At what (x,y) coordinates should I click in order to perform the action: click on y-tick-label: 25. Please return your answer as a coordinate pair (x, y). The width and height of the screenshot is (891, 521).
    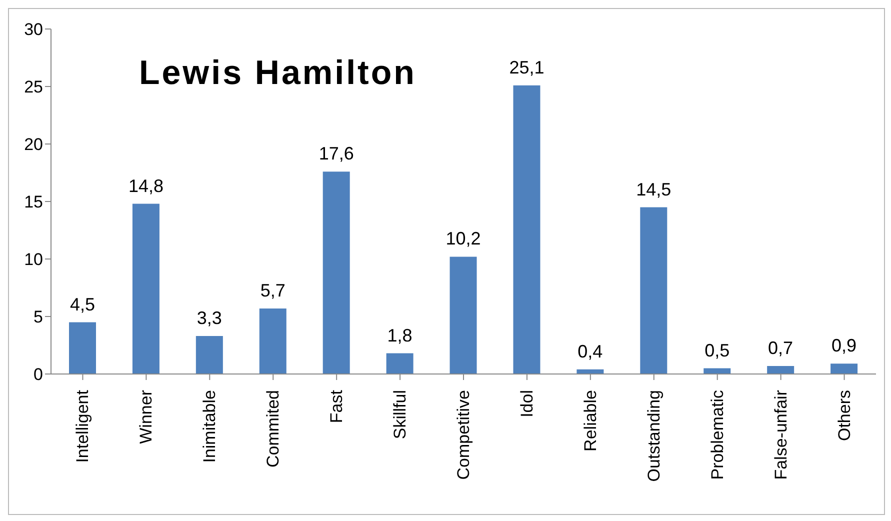
    Looking at the image, I should click on (33, 87).